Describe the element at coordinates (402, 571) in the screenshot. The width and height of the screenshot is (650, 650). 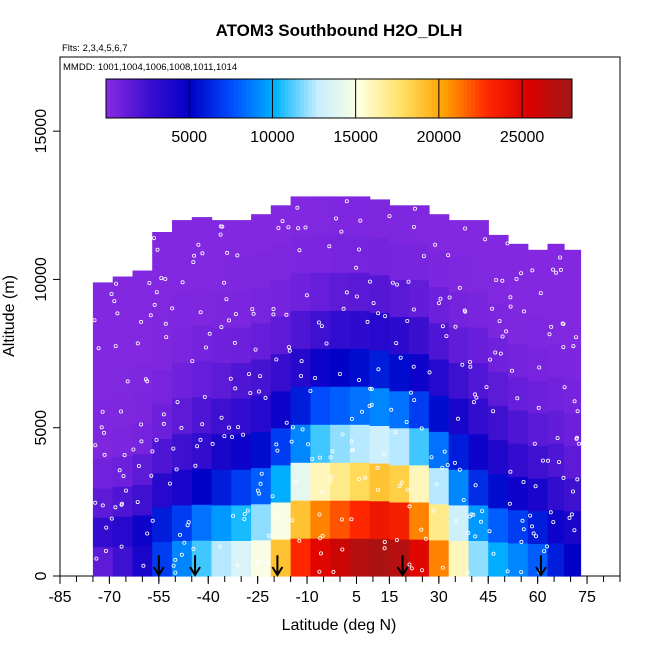
I see `profile-marker-head` at that location.